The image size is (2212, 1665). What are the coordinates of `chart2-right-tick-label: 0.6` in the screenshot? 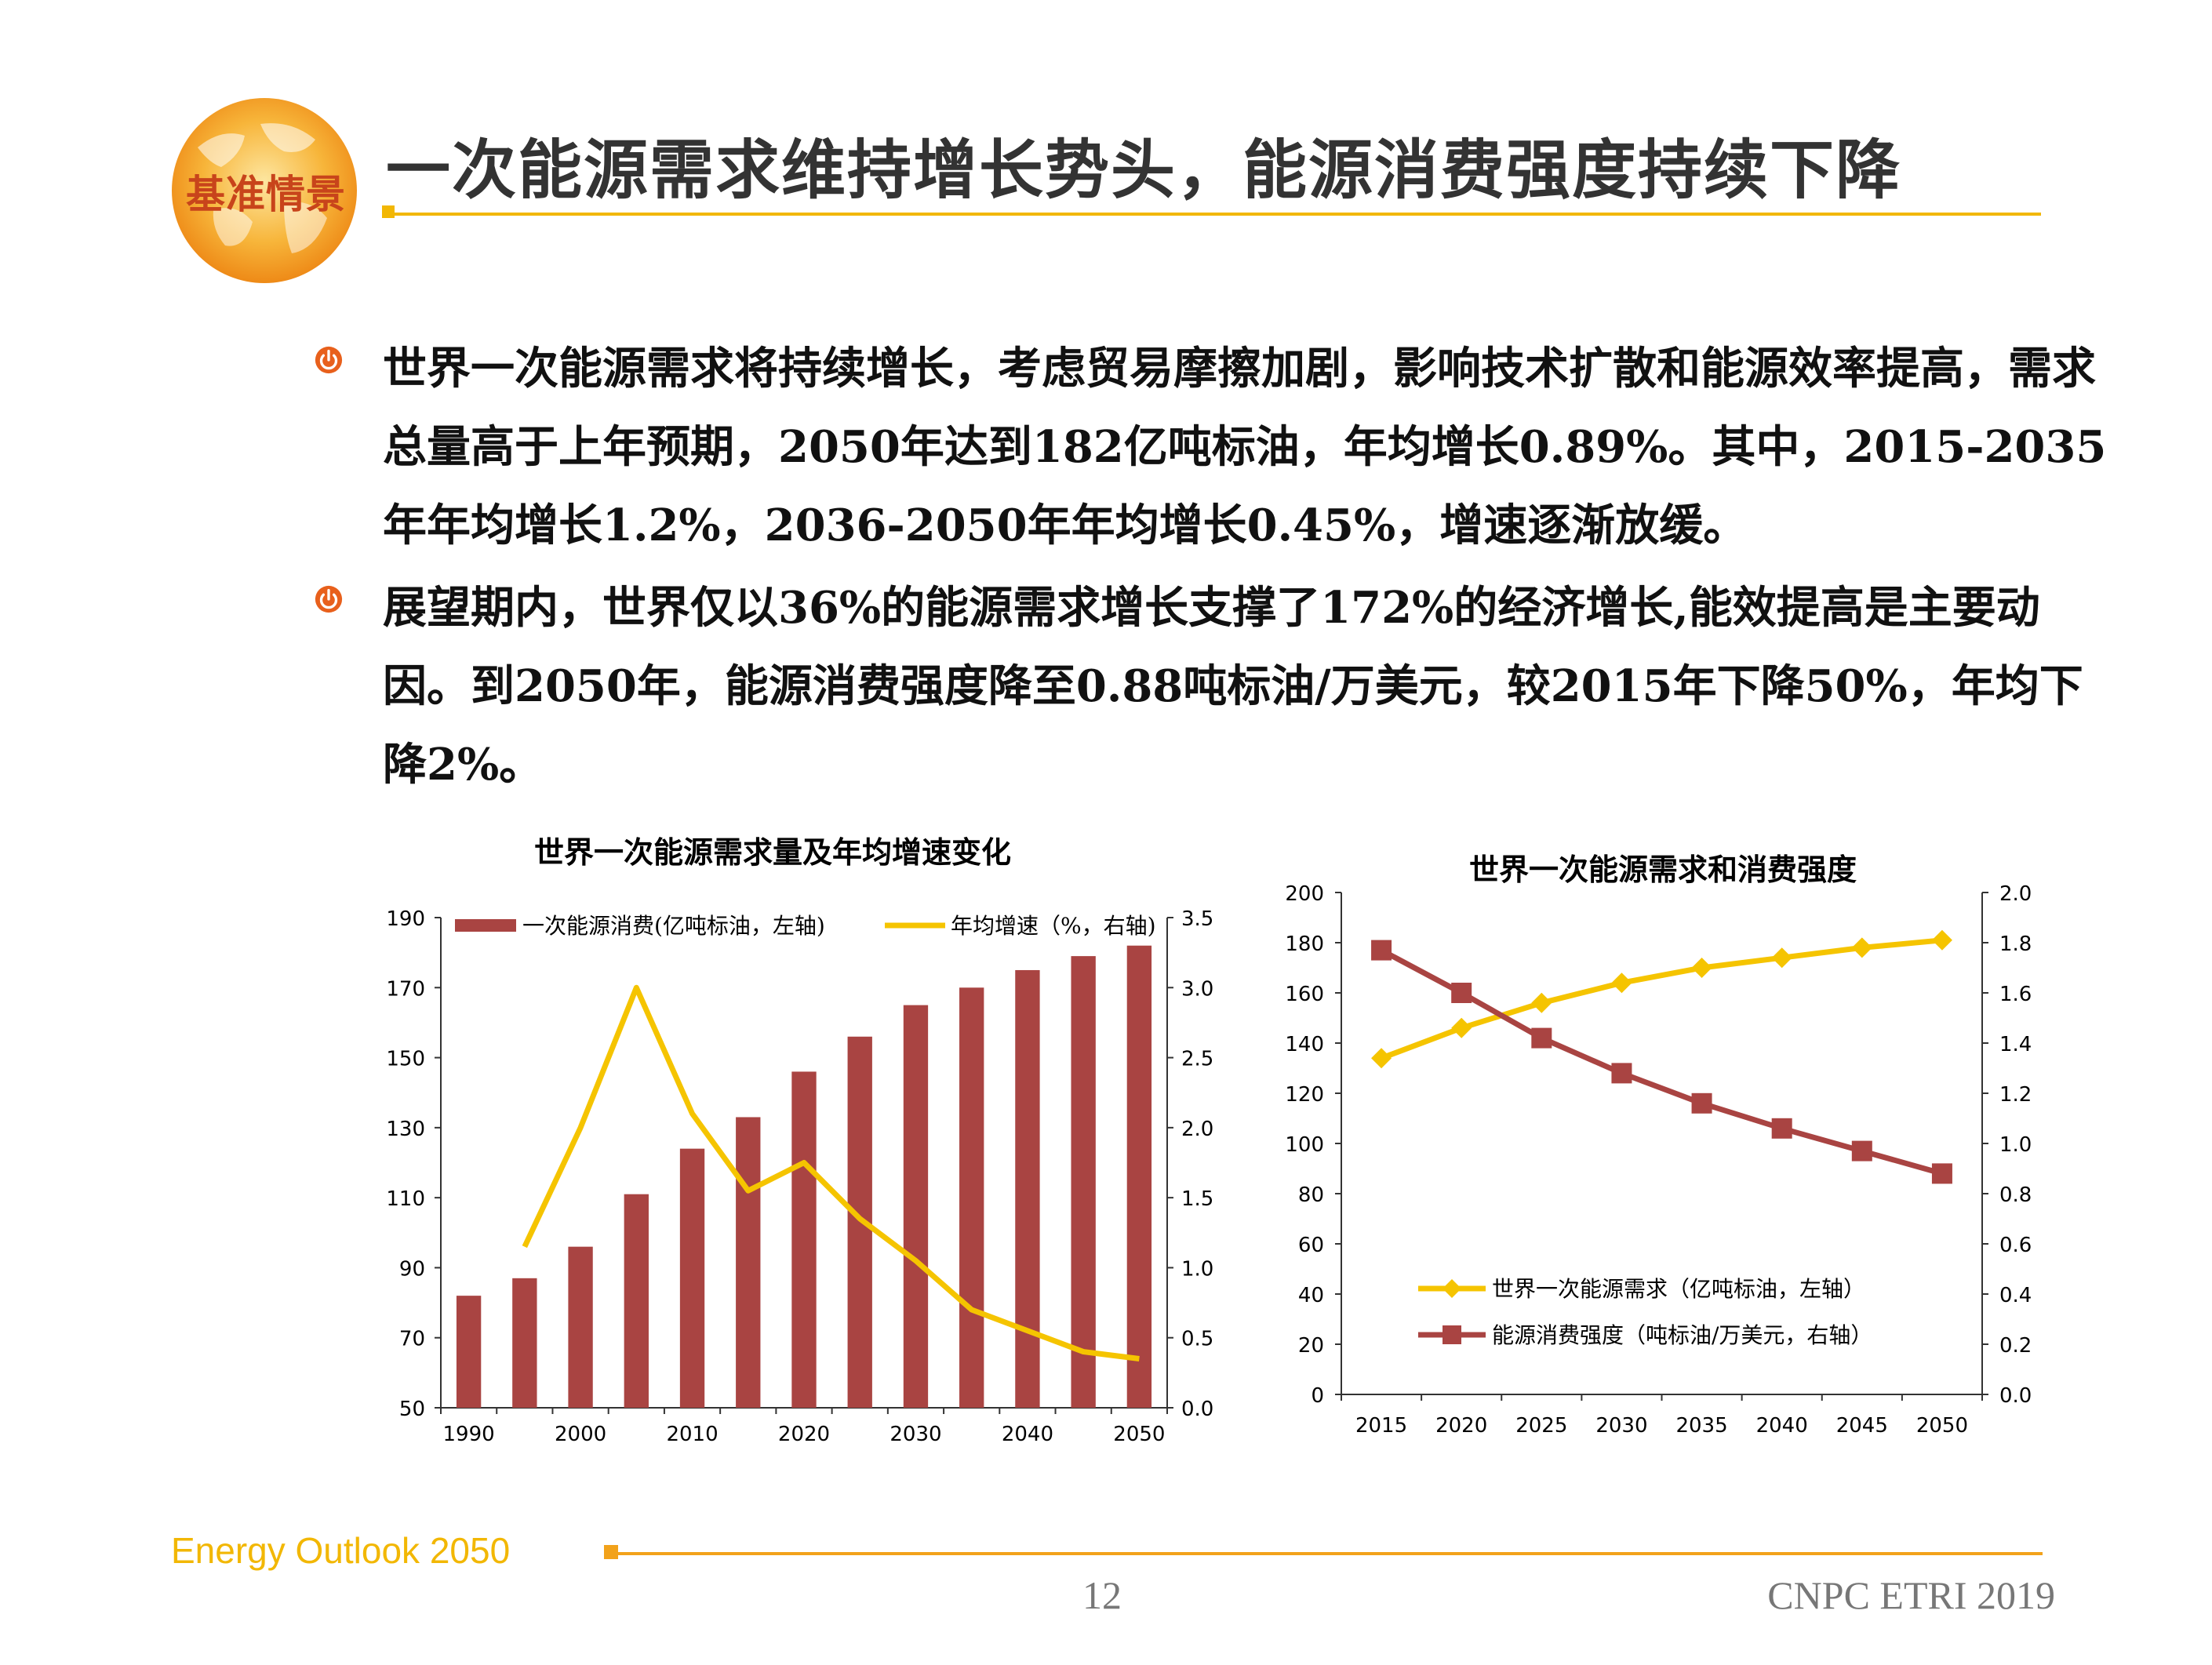 It's located at (2015, 1245).